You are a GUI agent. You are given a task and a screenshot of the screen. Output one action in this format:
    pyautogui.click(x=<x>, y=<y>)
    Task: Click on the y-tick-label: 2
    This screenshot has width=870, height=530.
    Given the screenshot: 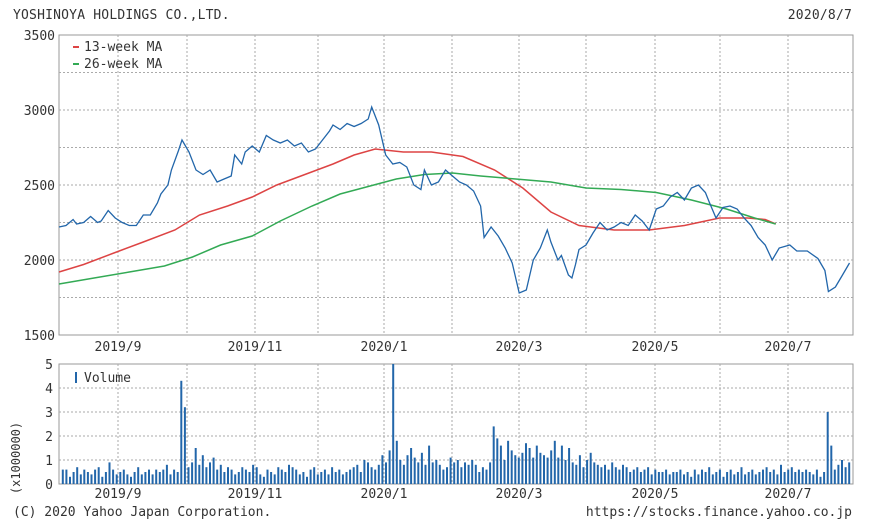 What is the action you would take?
    pyautogui.click(x=49, y=437)
    